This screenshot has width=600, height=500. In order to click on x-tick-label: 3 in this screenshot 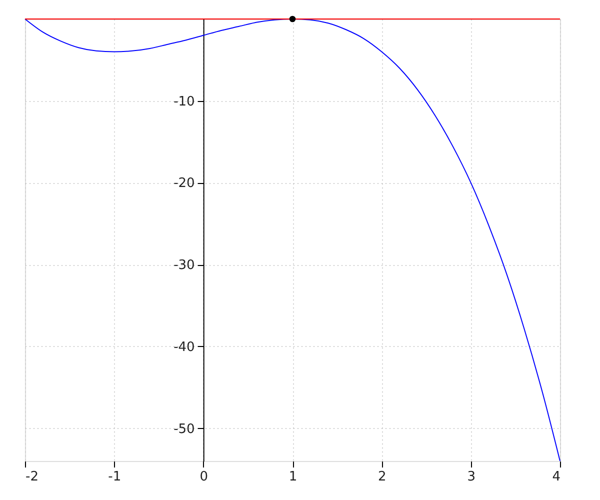, I will do `click(471, 477)`.